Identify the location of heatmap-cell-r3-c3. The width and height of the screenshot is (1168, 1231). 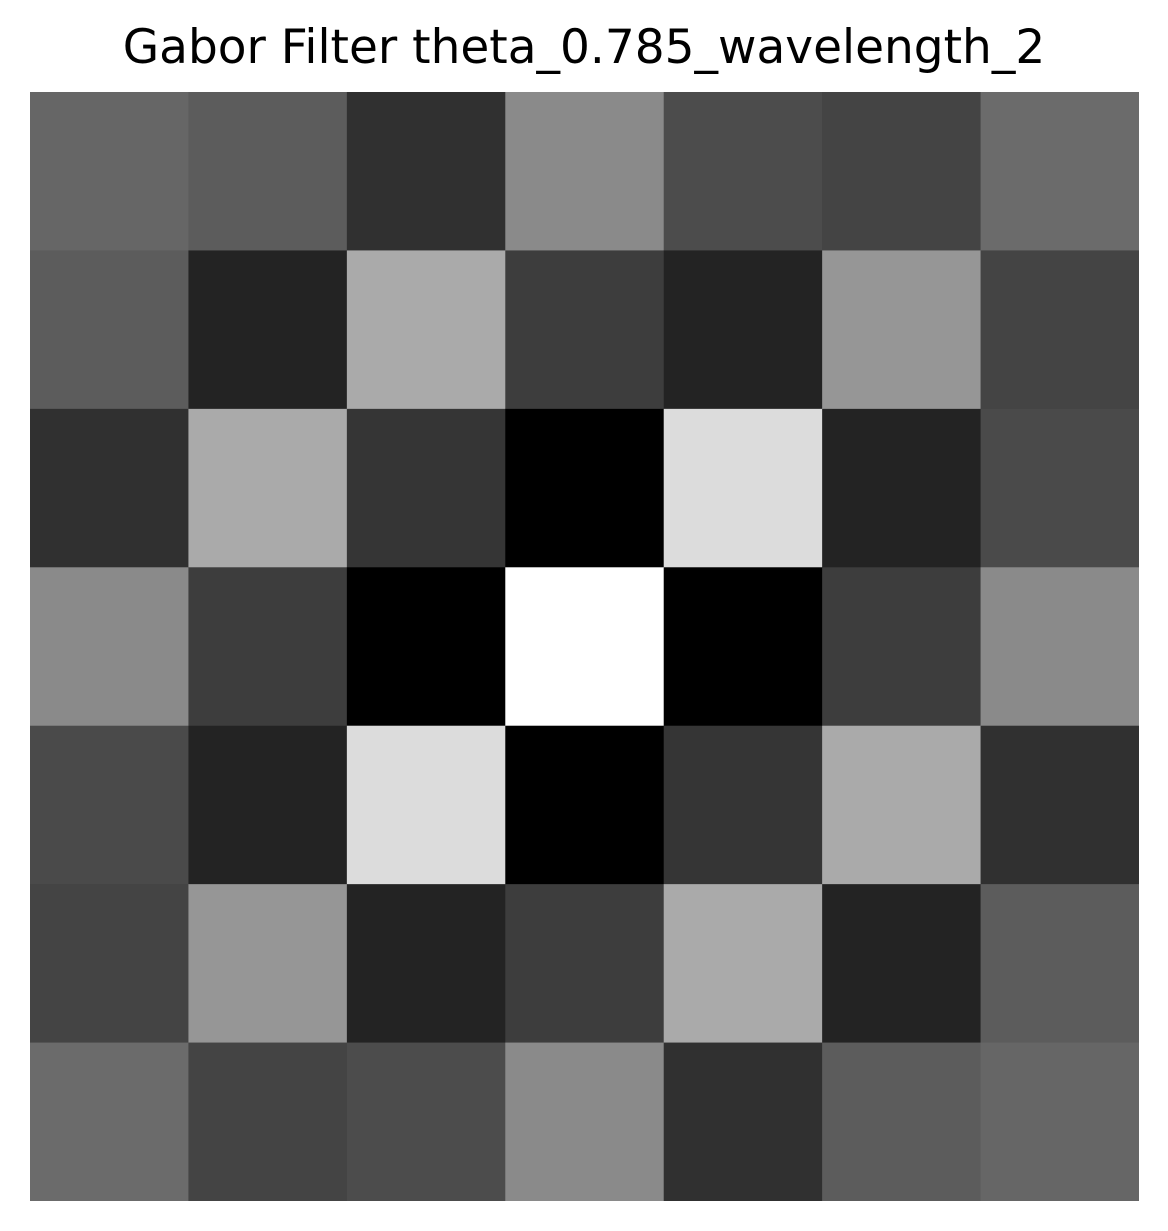
(585, 647).